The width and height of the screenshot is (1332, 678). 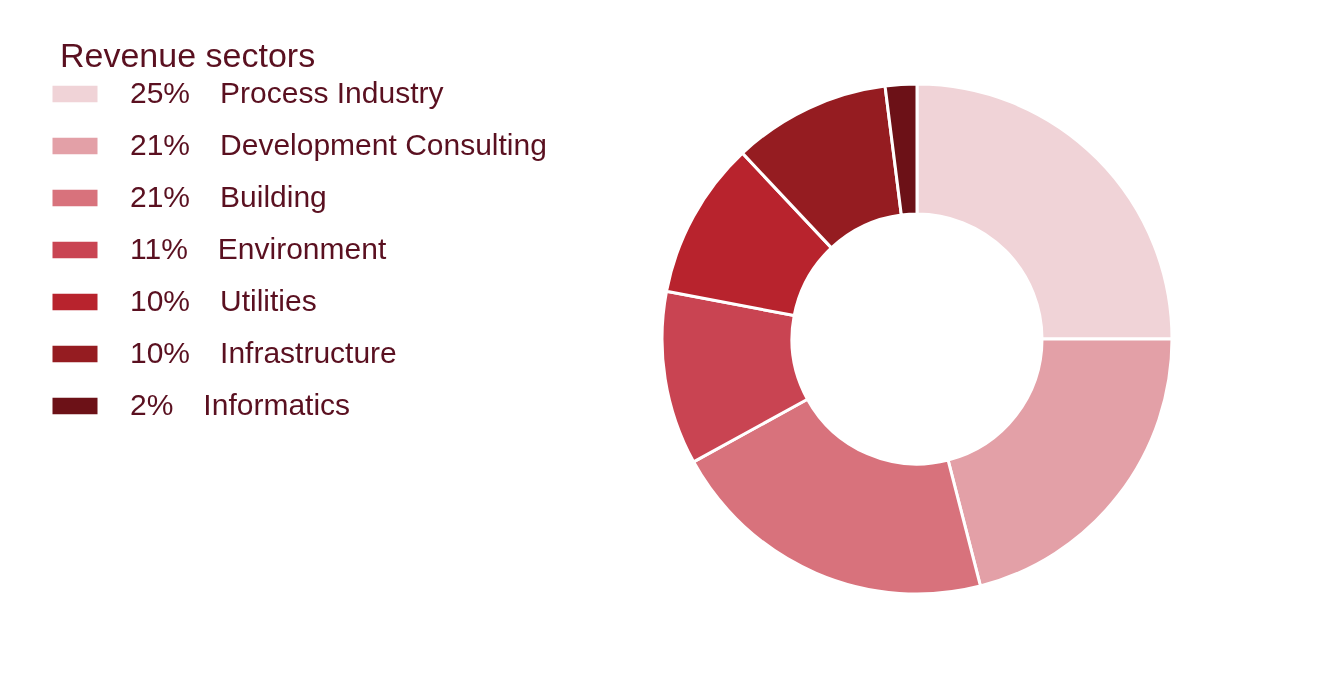 I want to click on legend-label: 11% Environment, so click(x=258, y=248).